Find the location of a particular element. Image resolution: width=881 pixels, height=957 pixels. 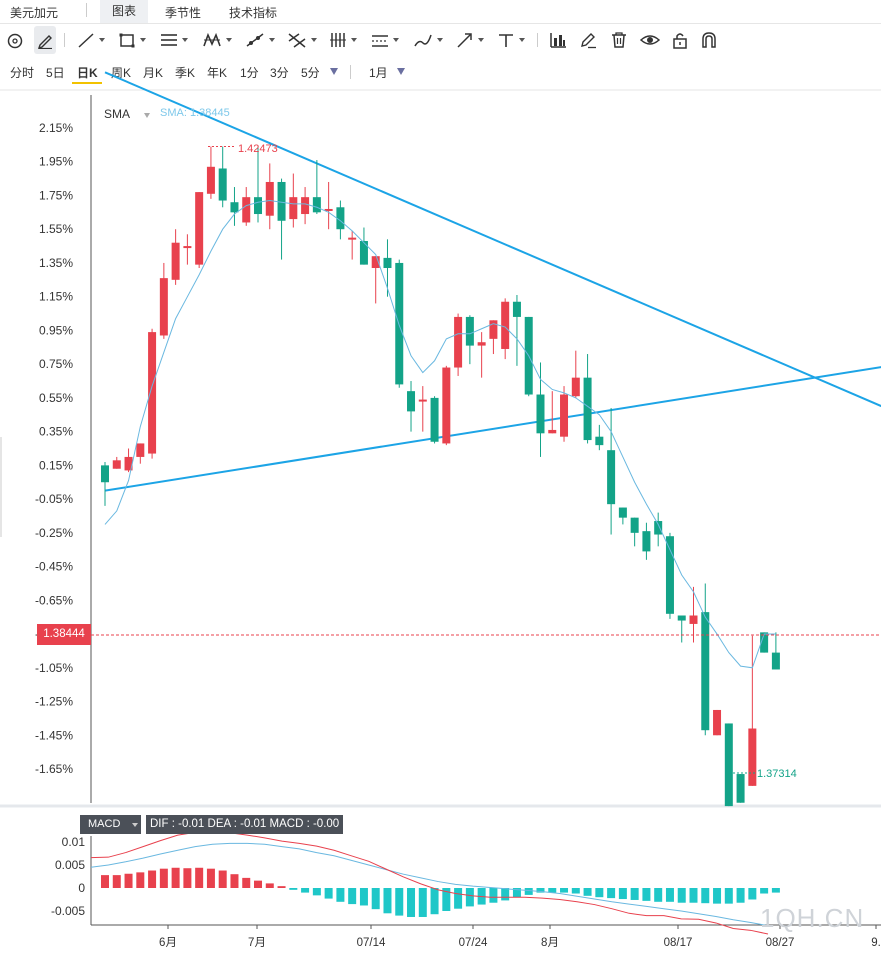

y-tick-label: -1.45% is located at coordinates (54, 735).